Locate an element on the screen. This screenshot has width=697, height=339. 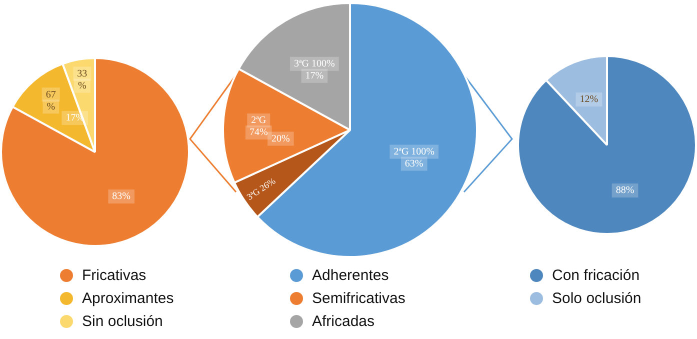
legend-label: Solo oclusión is located at coordinates (597, 298).